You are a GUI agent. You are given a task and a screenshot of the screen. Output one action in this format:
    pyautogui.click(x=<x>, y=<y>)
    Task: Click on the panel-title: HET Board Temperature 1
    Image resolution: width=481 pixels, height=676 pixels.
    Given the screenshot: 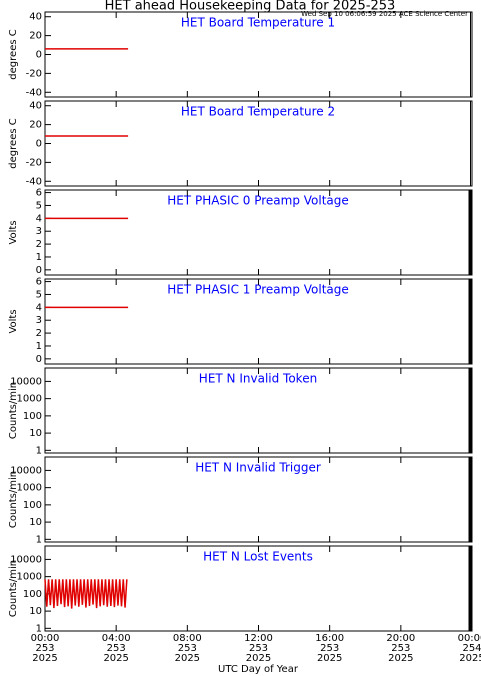 What is the action you would take?
    pyautogui.click(x=258, y=23)
    